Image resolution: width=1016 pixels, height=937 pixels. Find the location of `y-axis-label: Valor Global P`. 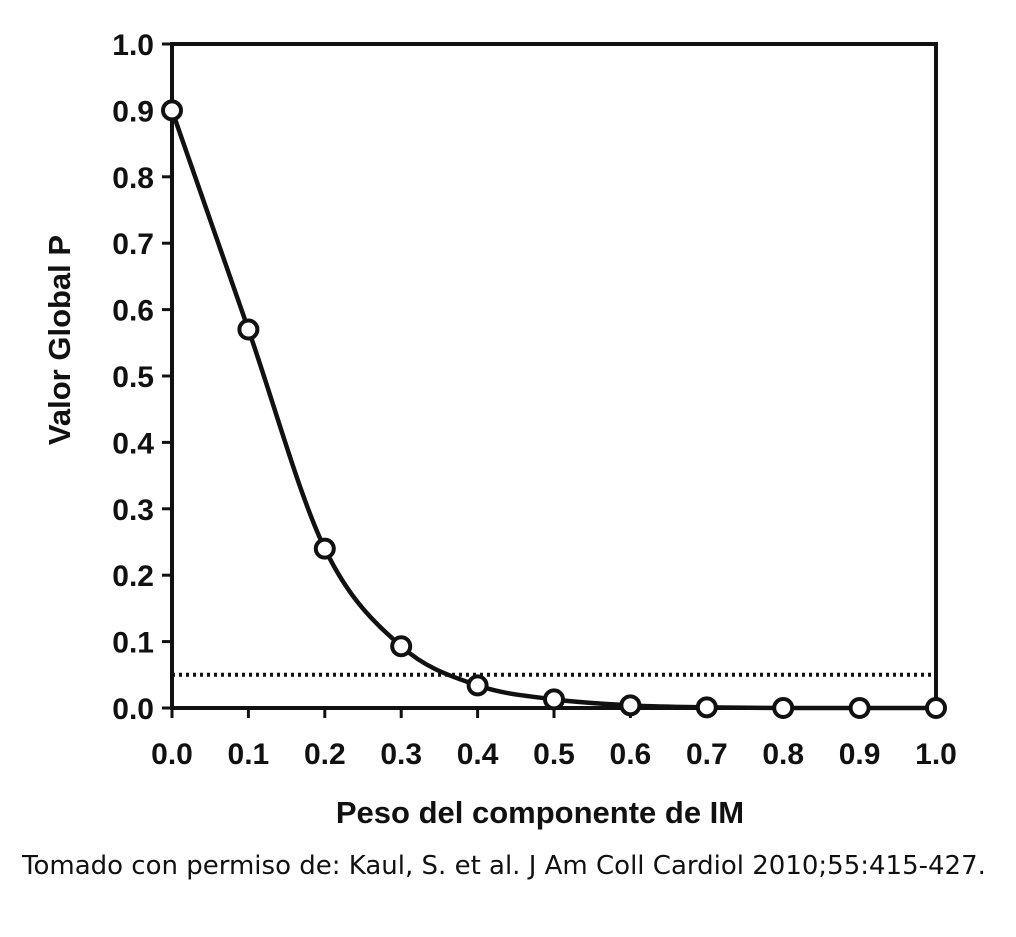

y-axis-label: Valor Global P is located at coordinates (59, 340).